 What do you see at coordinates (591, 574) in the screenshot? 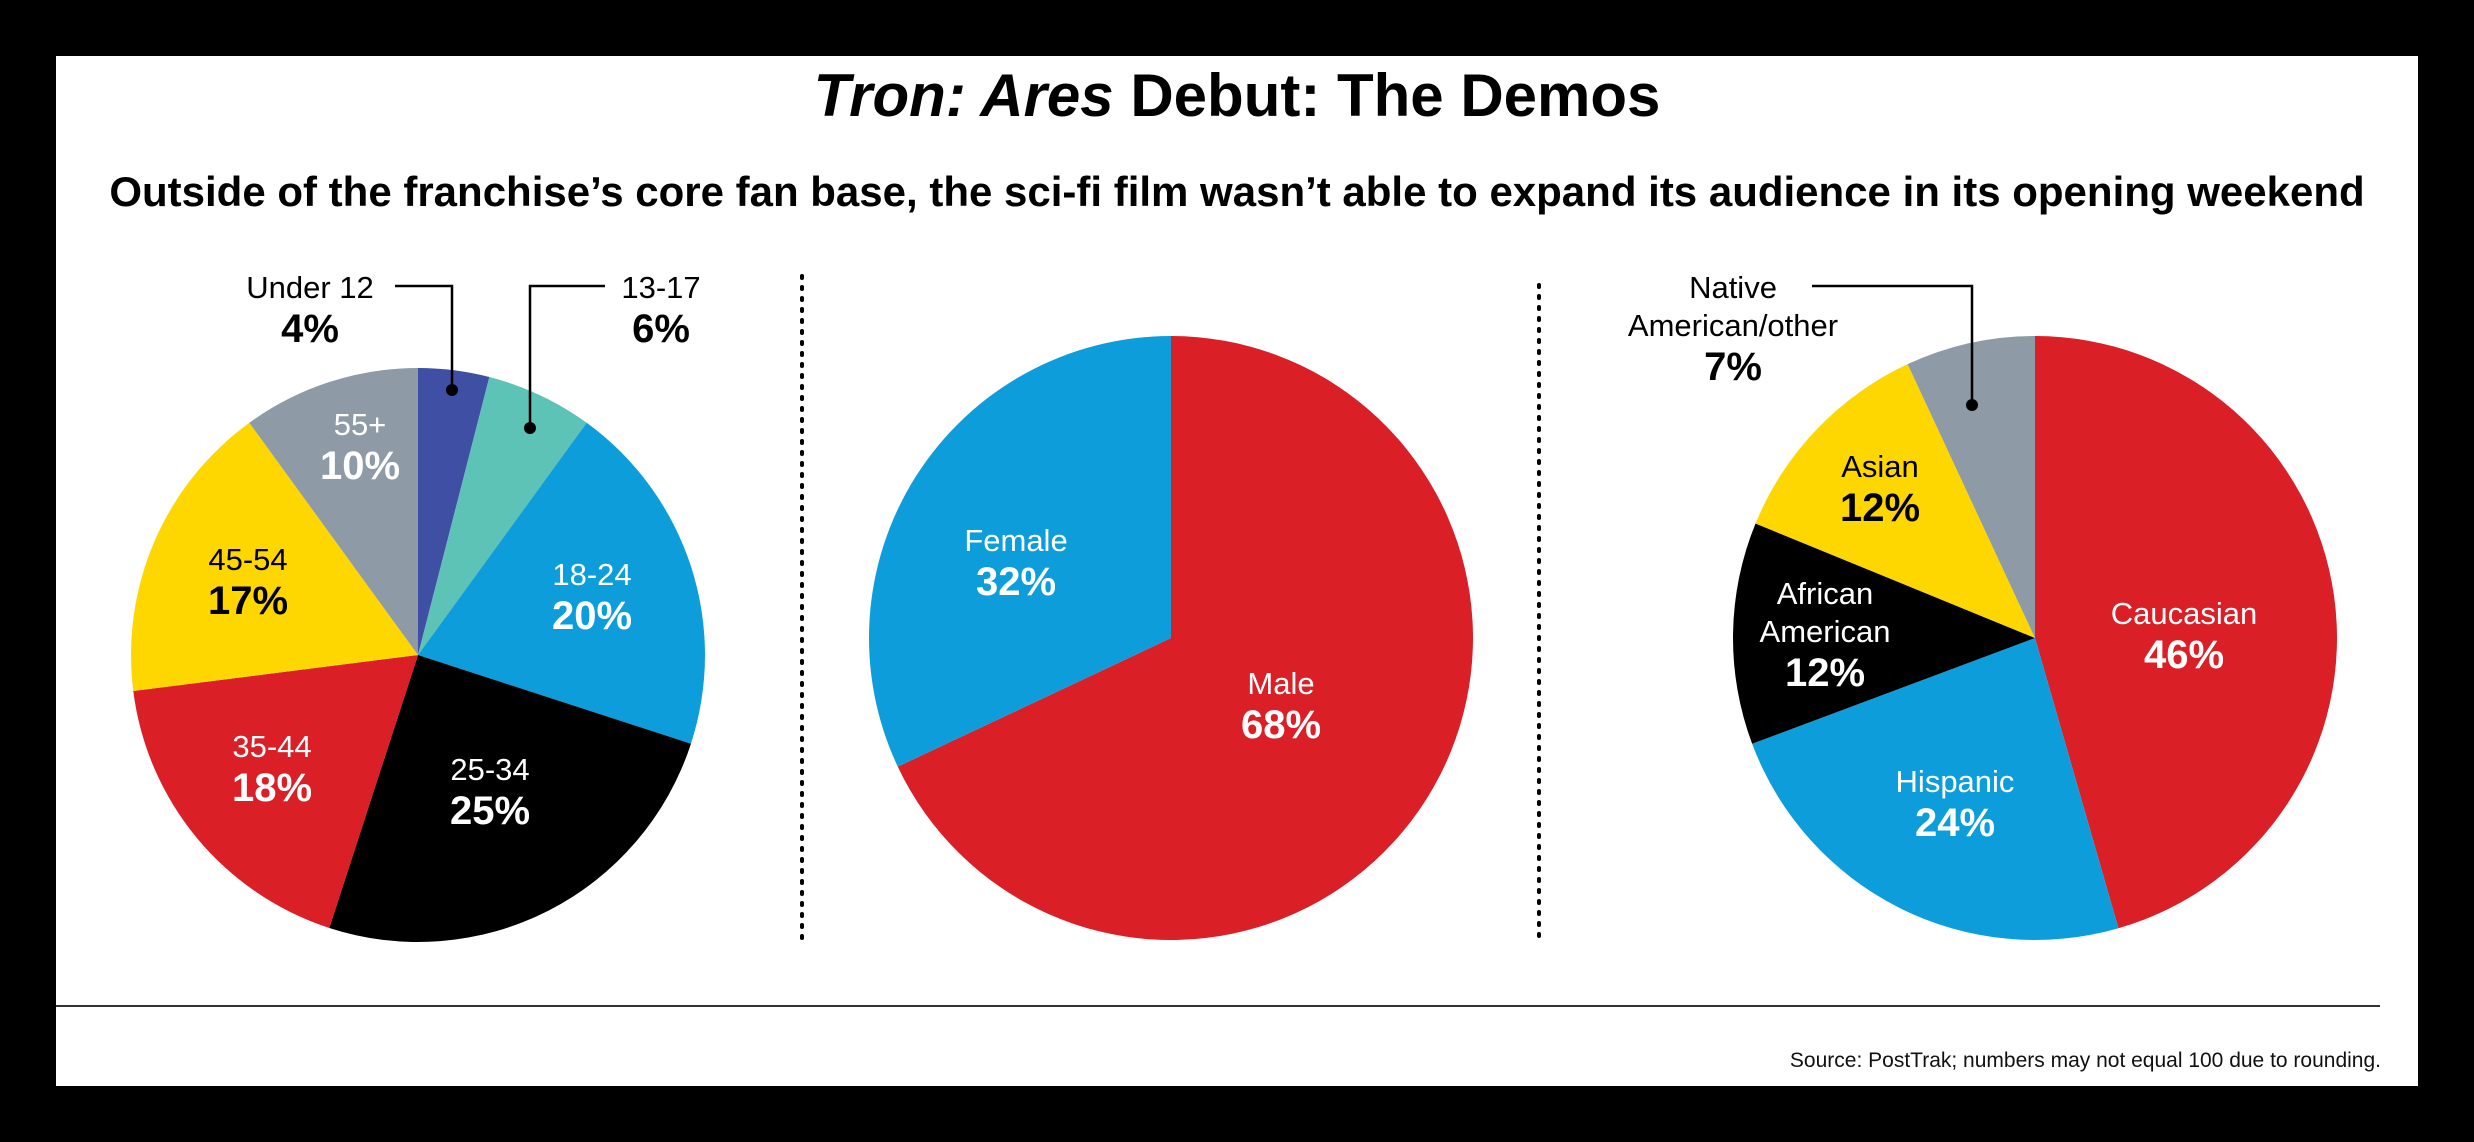
I see `slice-18-24-label: 18-24` at bounding box center [591, 574].